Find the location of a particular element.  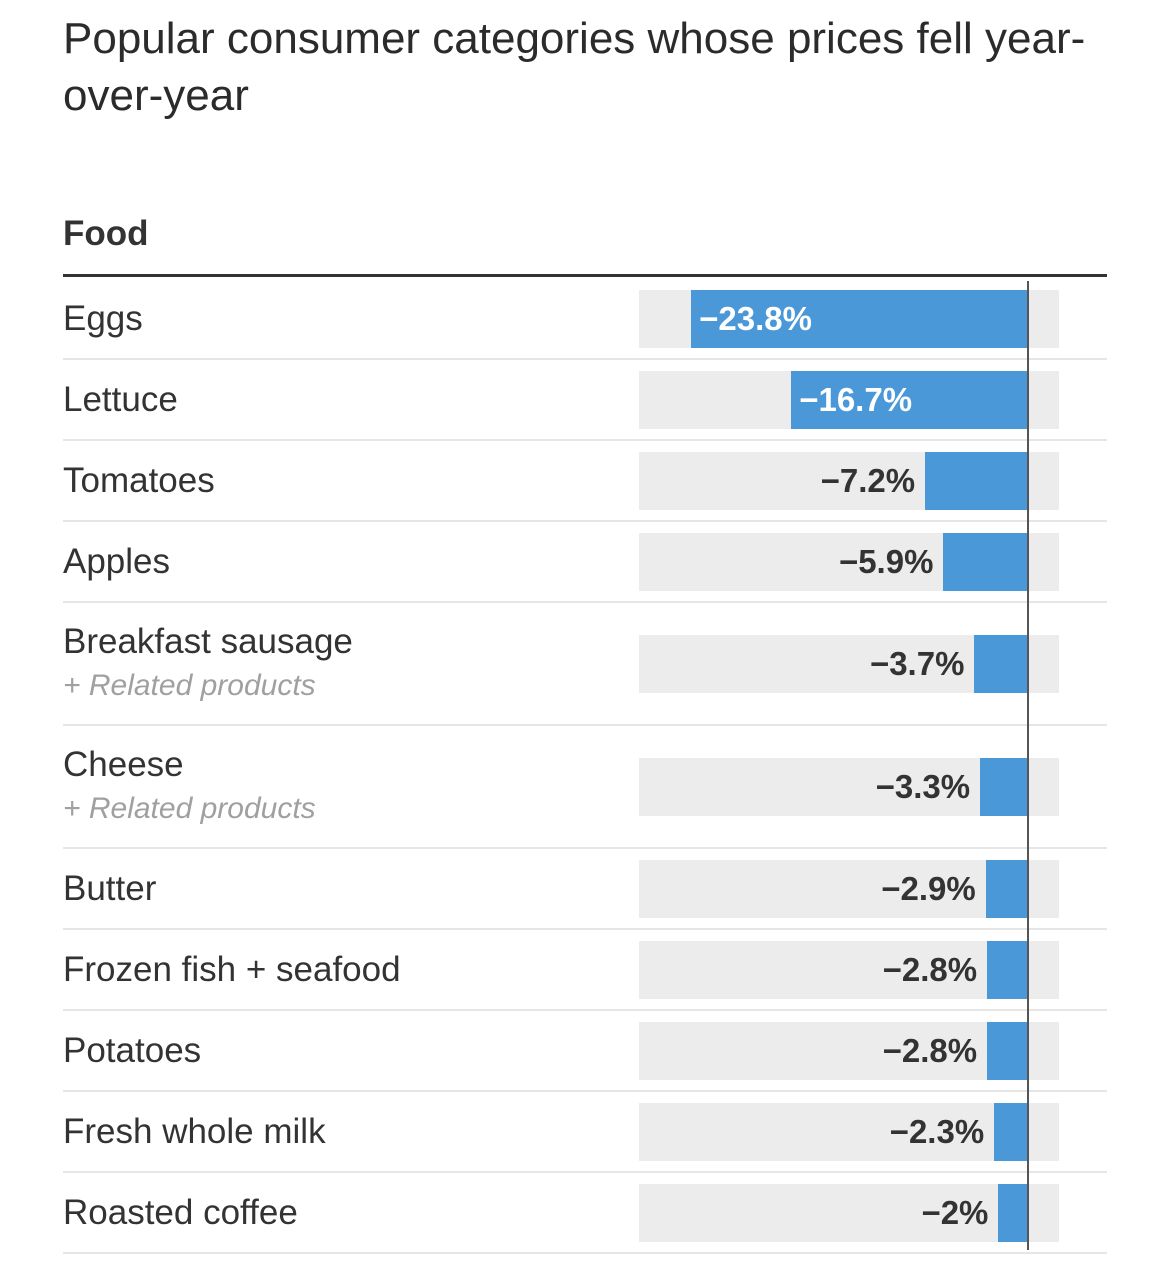

section-divider is located at coordinates (585, 275).